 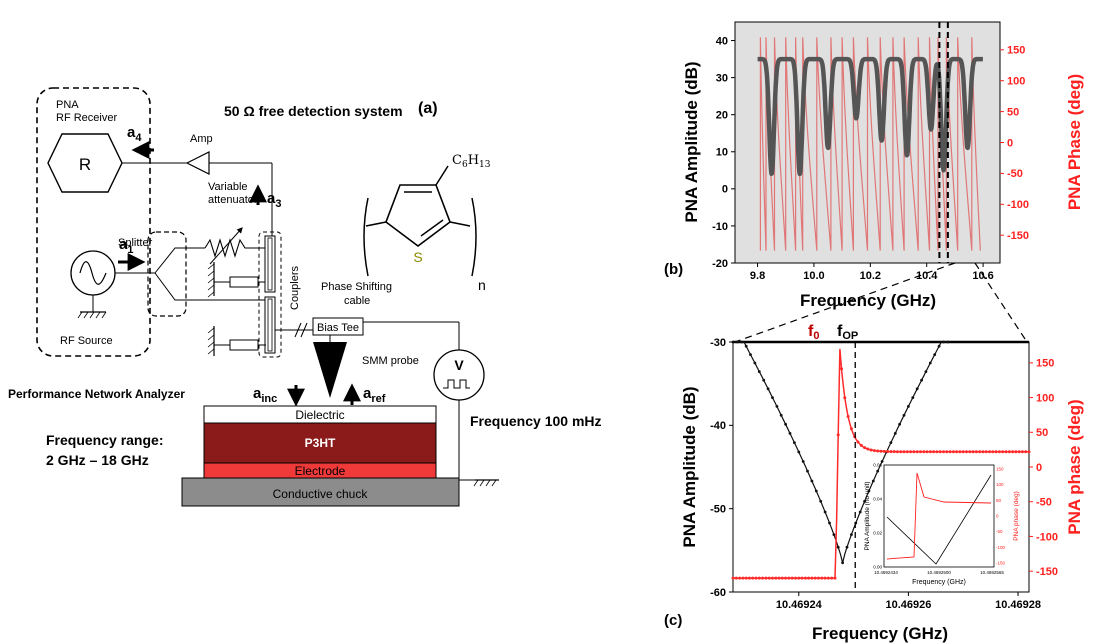 I want to click on variable-label: Variable, so click(x=228, y=187).